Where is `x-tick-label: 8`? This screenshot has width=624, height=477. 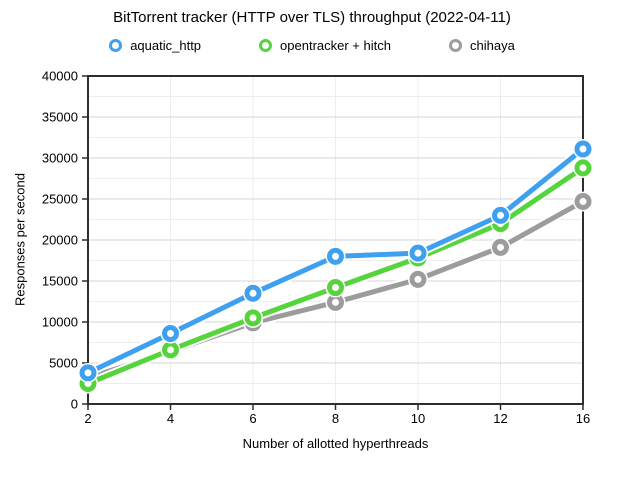
x-tick-label: 8 is located at coordinates (335, 418).